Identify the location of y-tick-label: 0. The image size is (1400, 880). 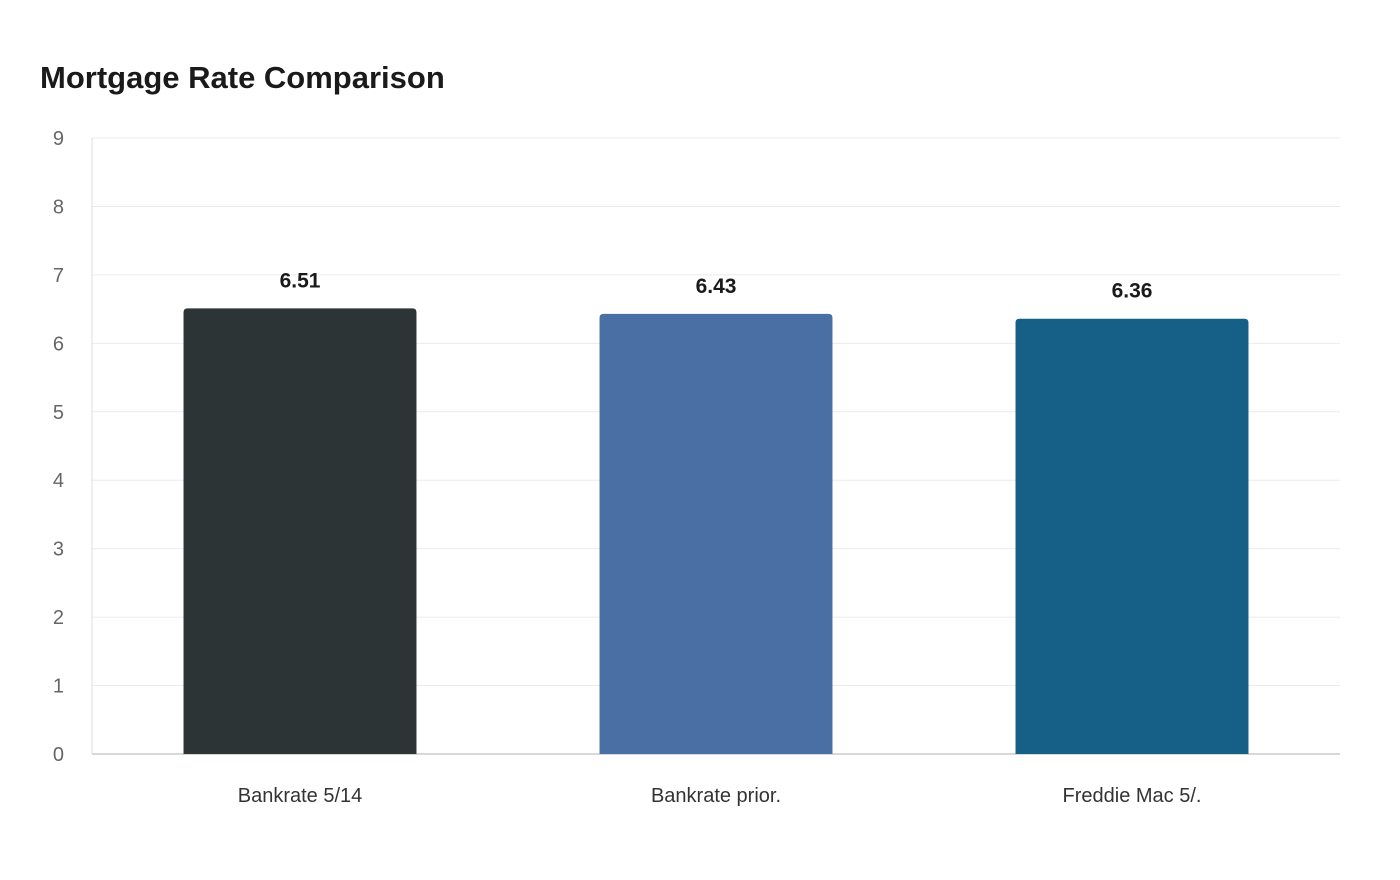
(58, 755).